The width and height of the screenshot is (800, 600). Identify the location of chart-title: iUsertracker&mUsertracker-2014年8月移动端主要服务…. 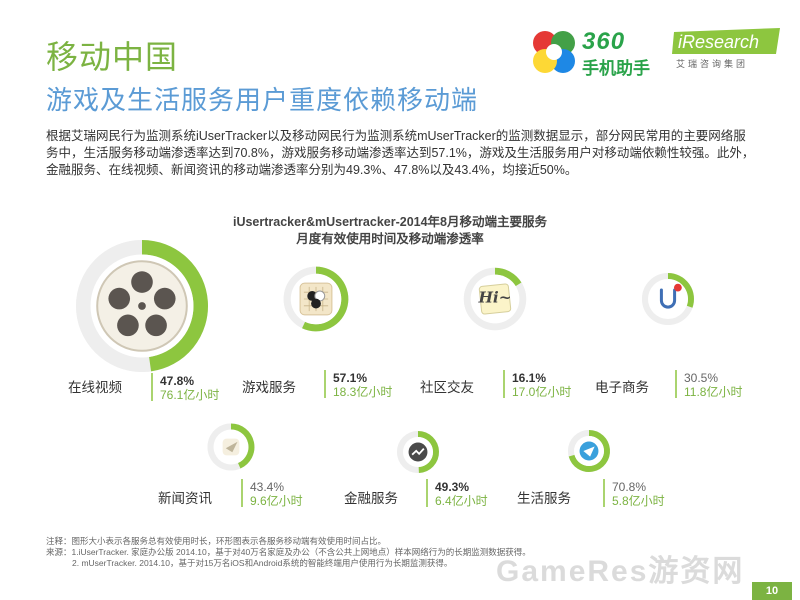
(390, 231).